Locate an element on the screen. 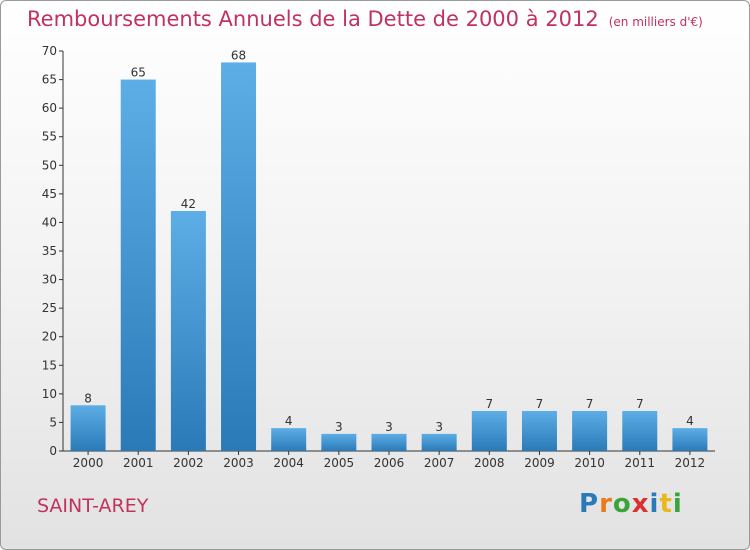  bar-2012 is located at coordinates (690, 439).